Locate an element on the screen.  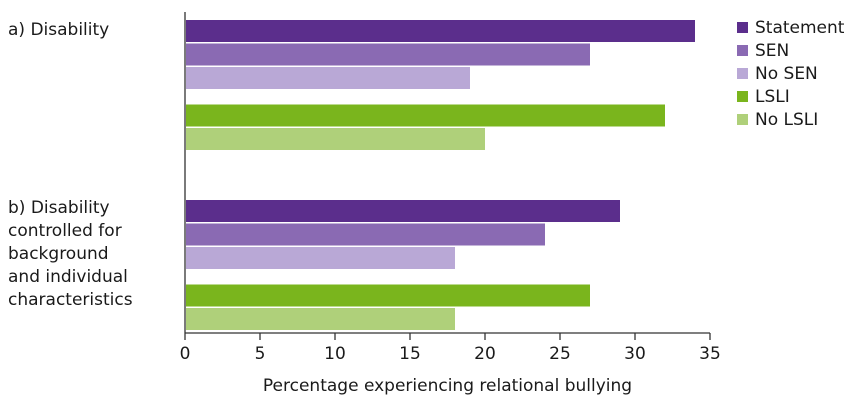
group-label-line: b) Disability is located at coordinates (59, 208).